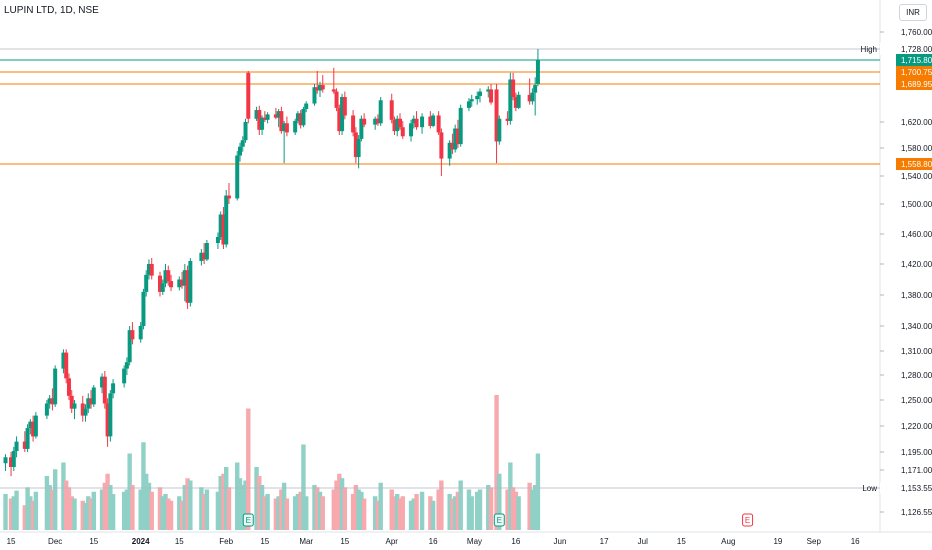 The height and width of the screenshot is (550, 932). I want to click on x-tick-label: Apr, so click(391, 541).